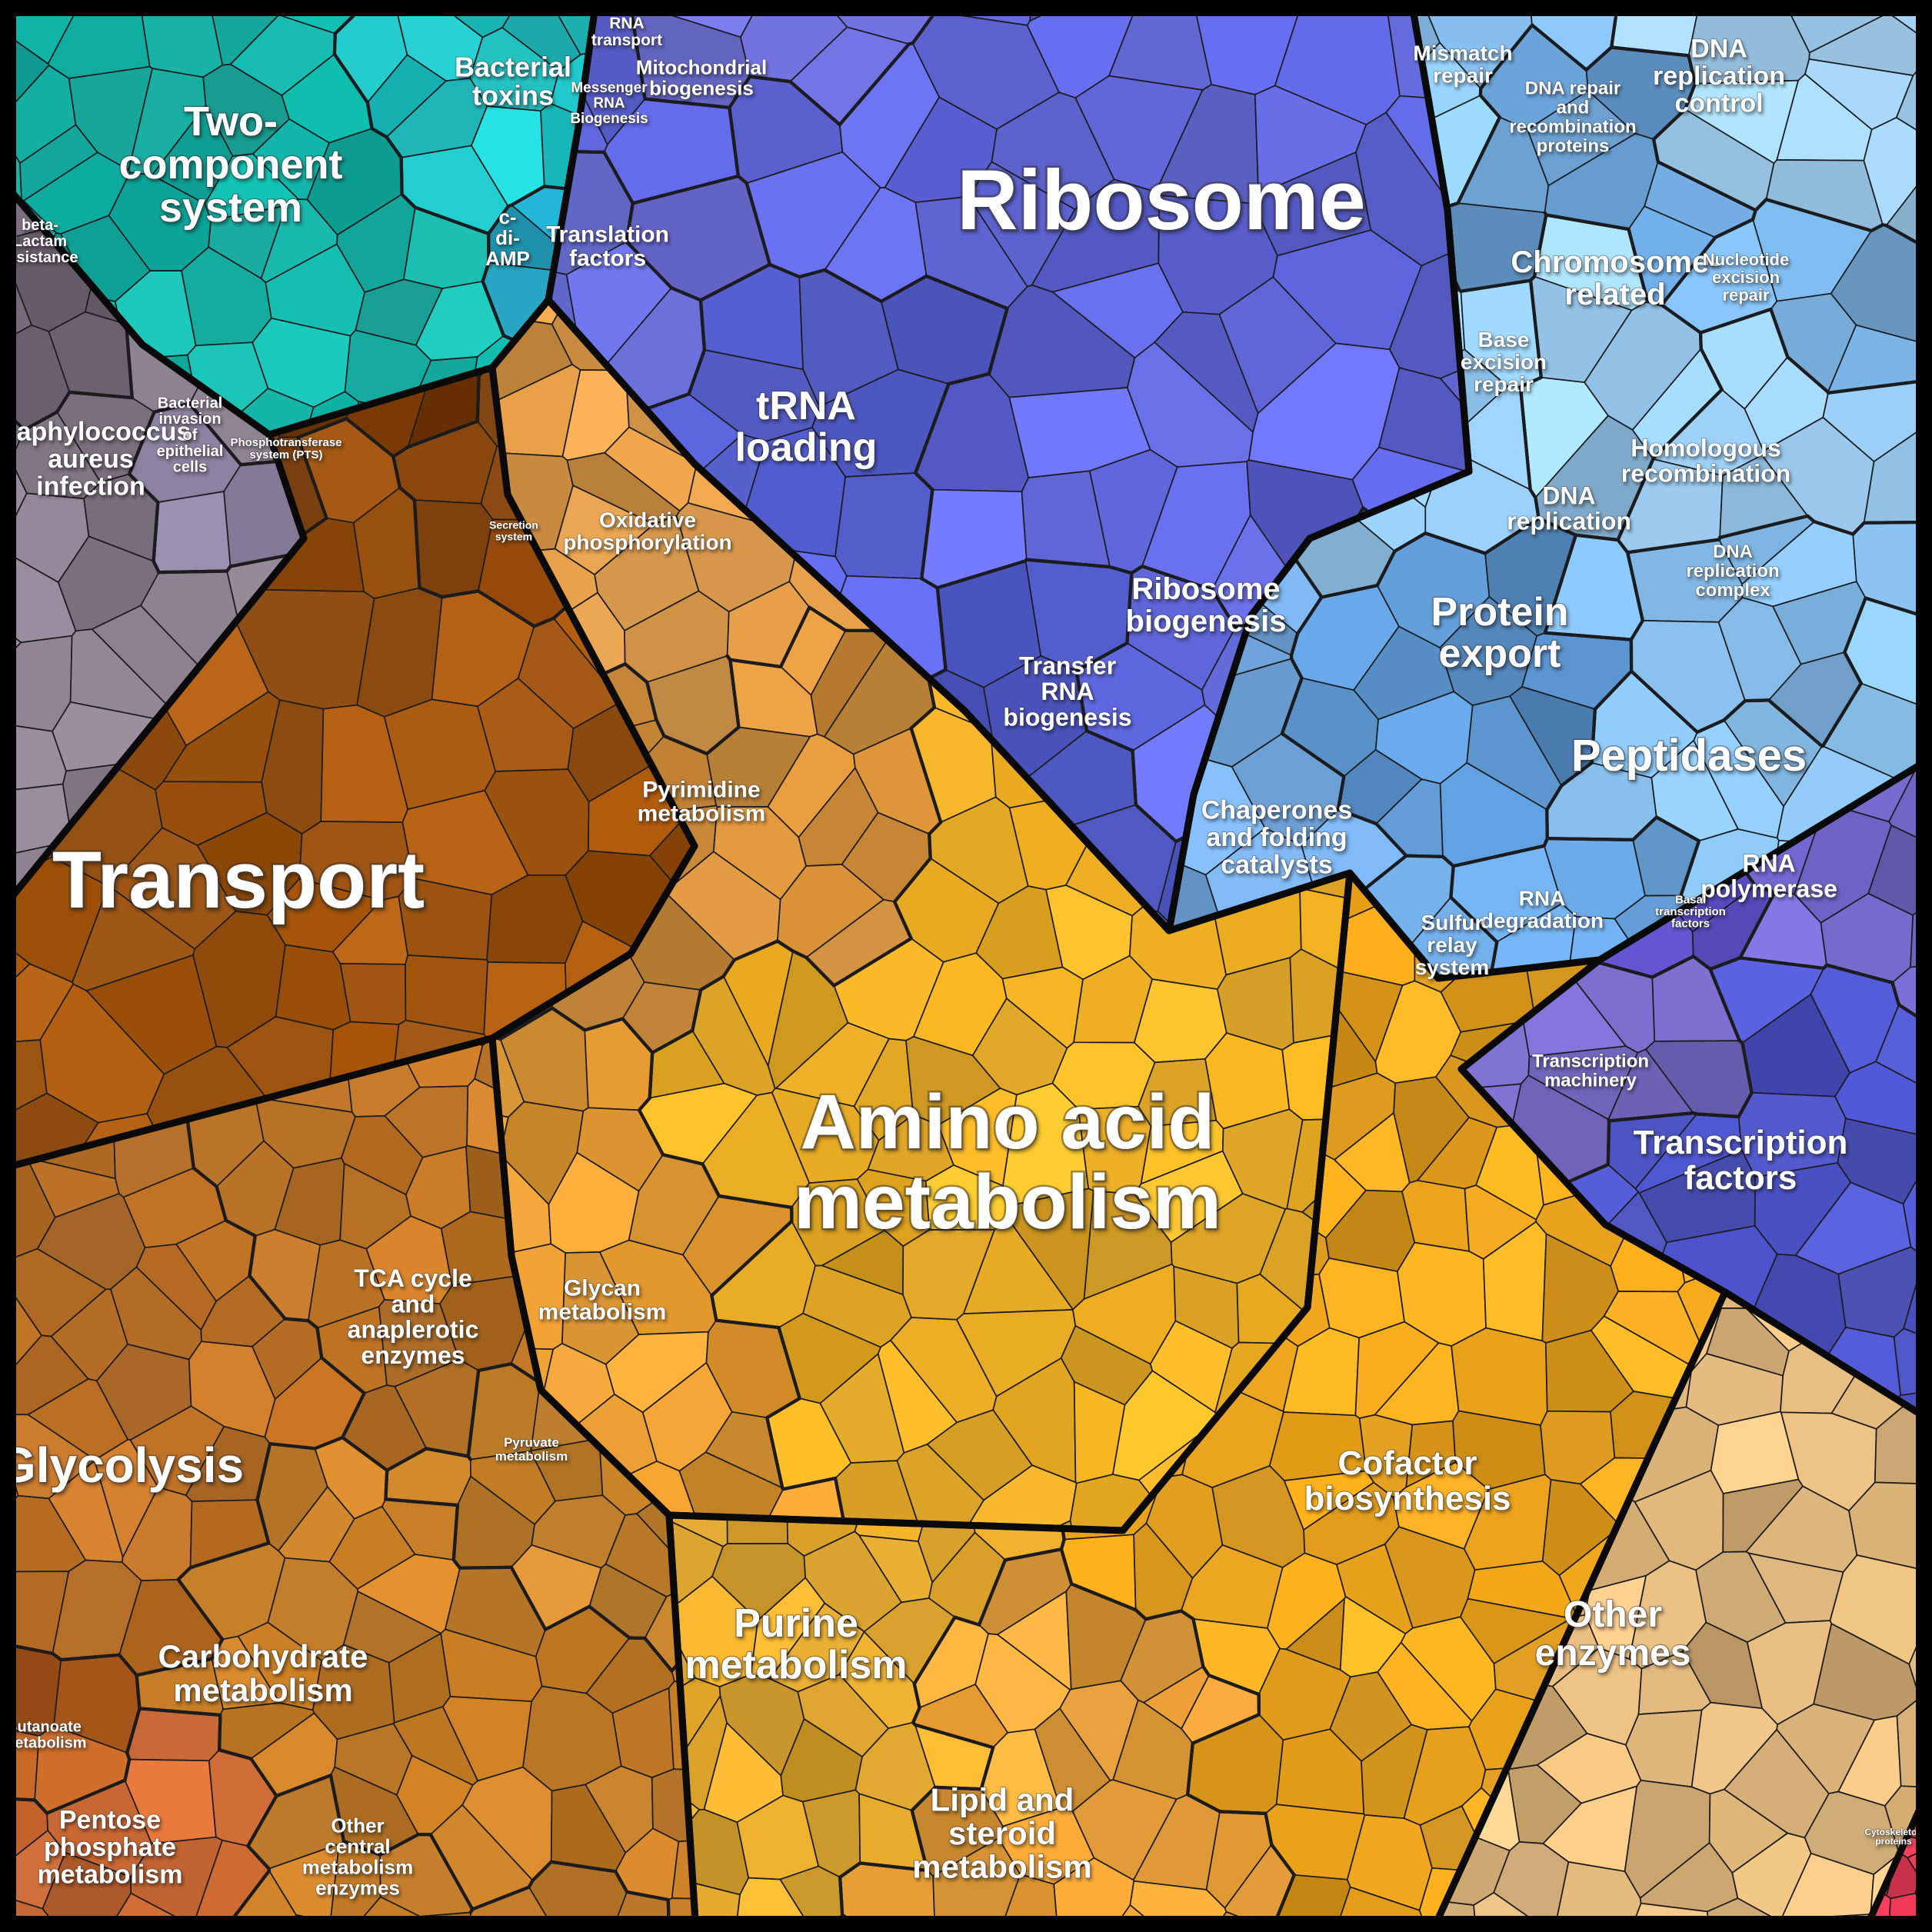  I want to click on label-two-component-system: Two-component system, so click(231, 164).